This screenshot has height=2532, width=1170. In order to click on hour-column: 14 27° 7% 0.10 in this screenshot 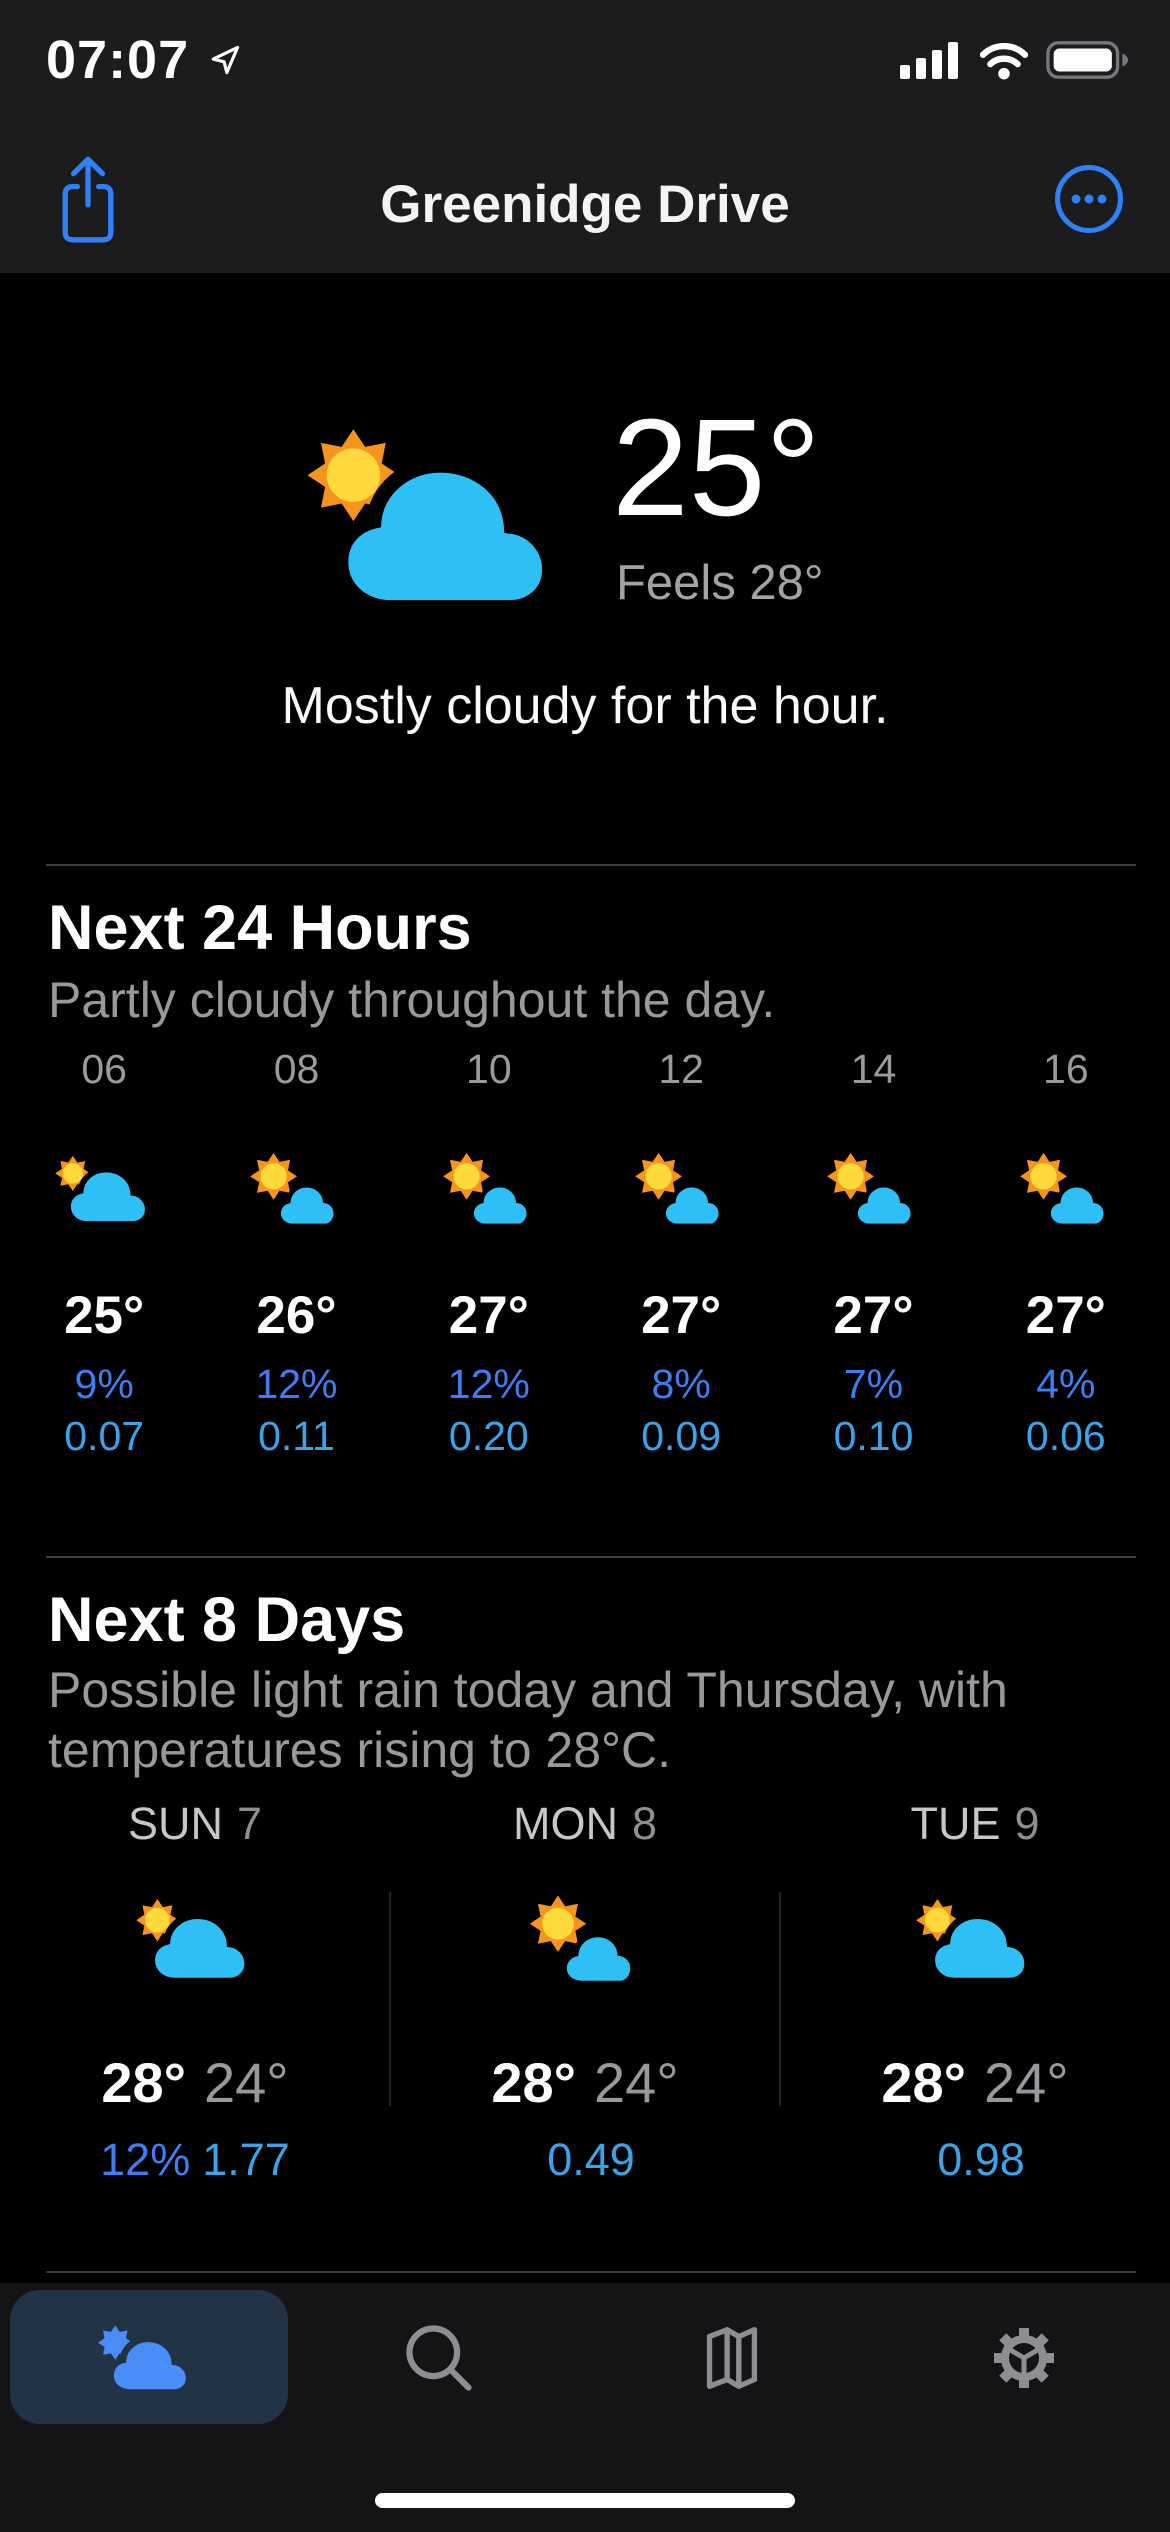, I will do `click(873, 1251)`.